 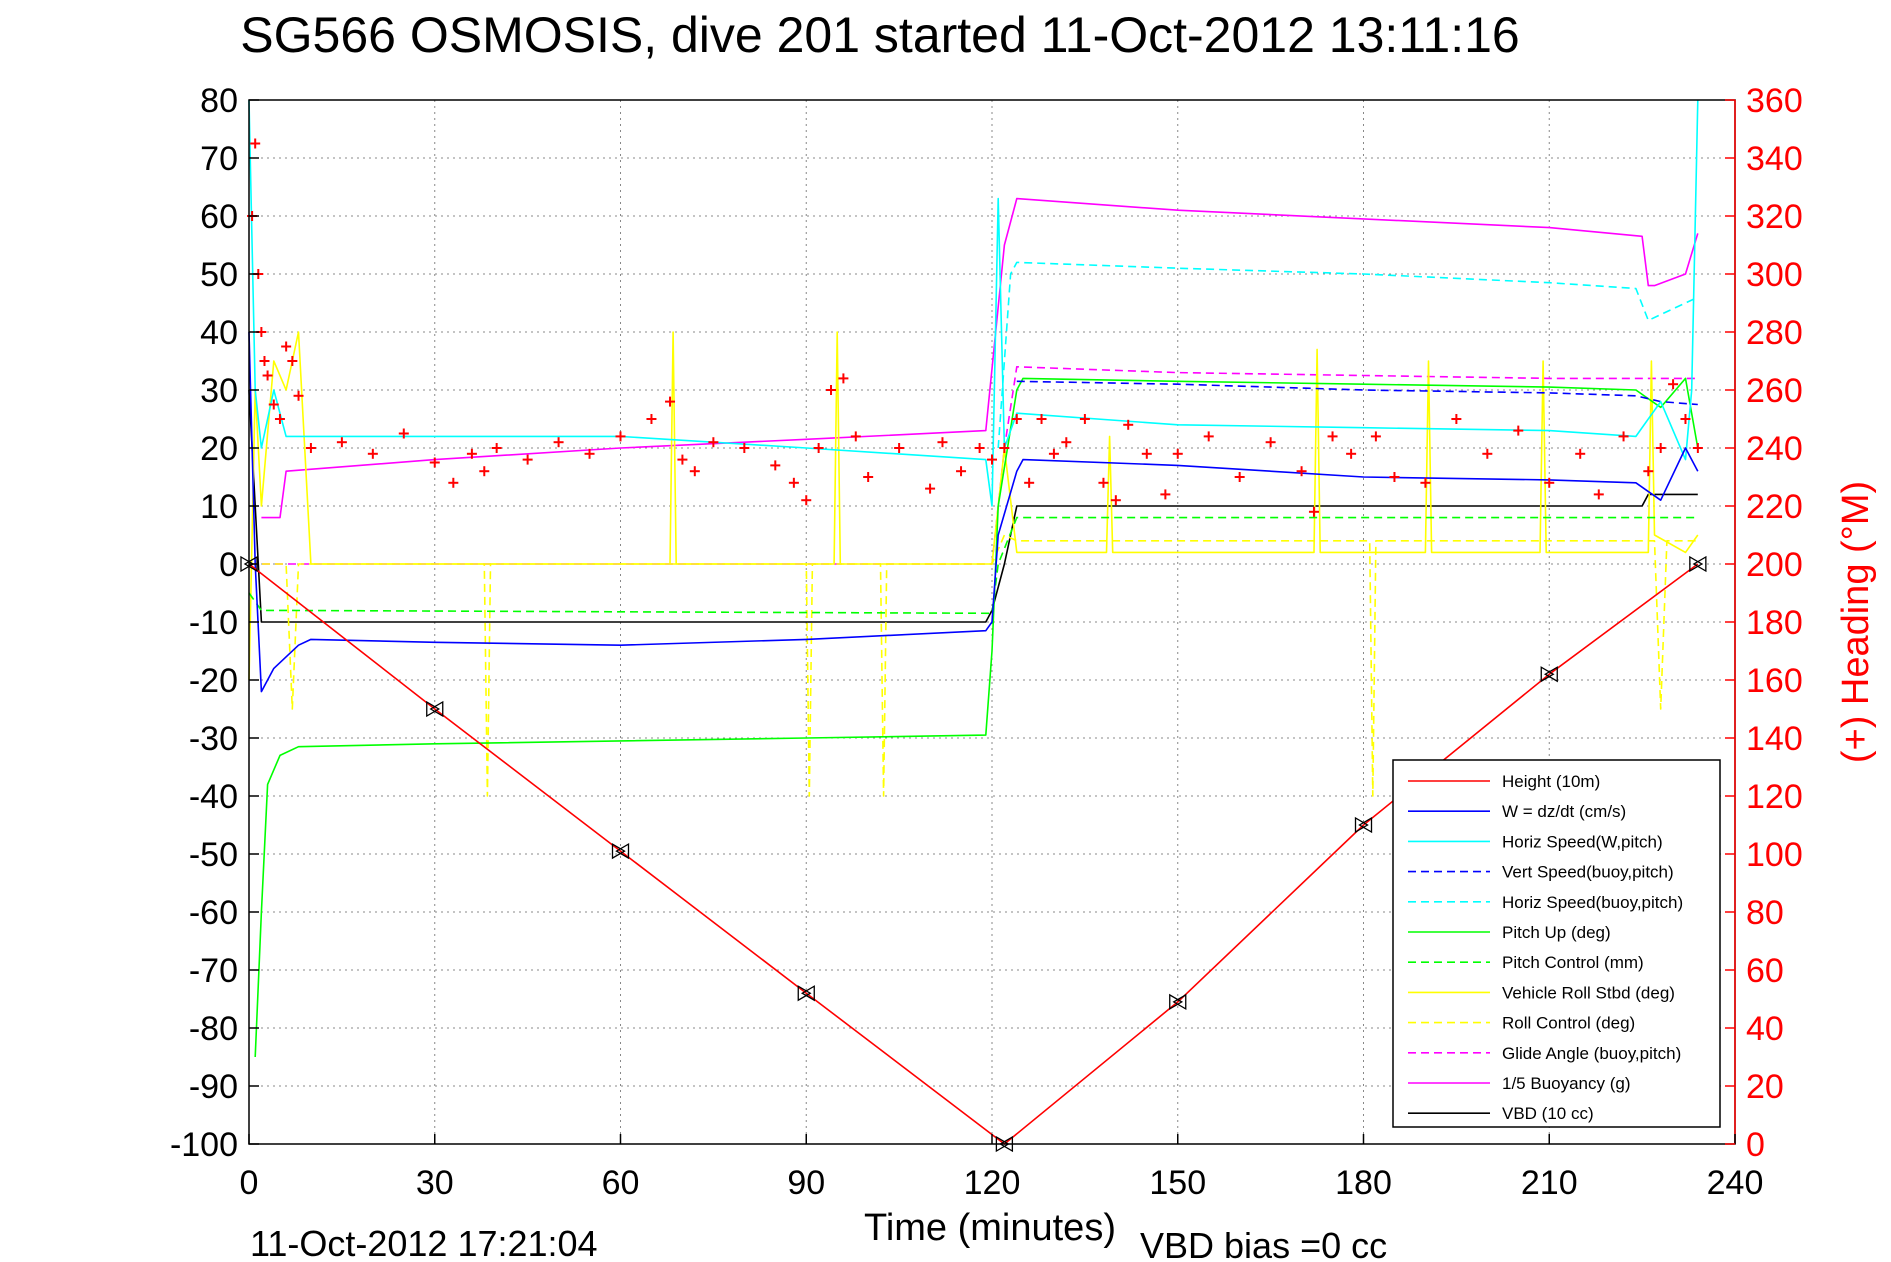 What do you see at coordinates (992, 1183) in the screenshot?
I see `x-tick-label: 120` at bounding box center [992, 1183].